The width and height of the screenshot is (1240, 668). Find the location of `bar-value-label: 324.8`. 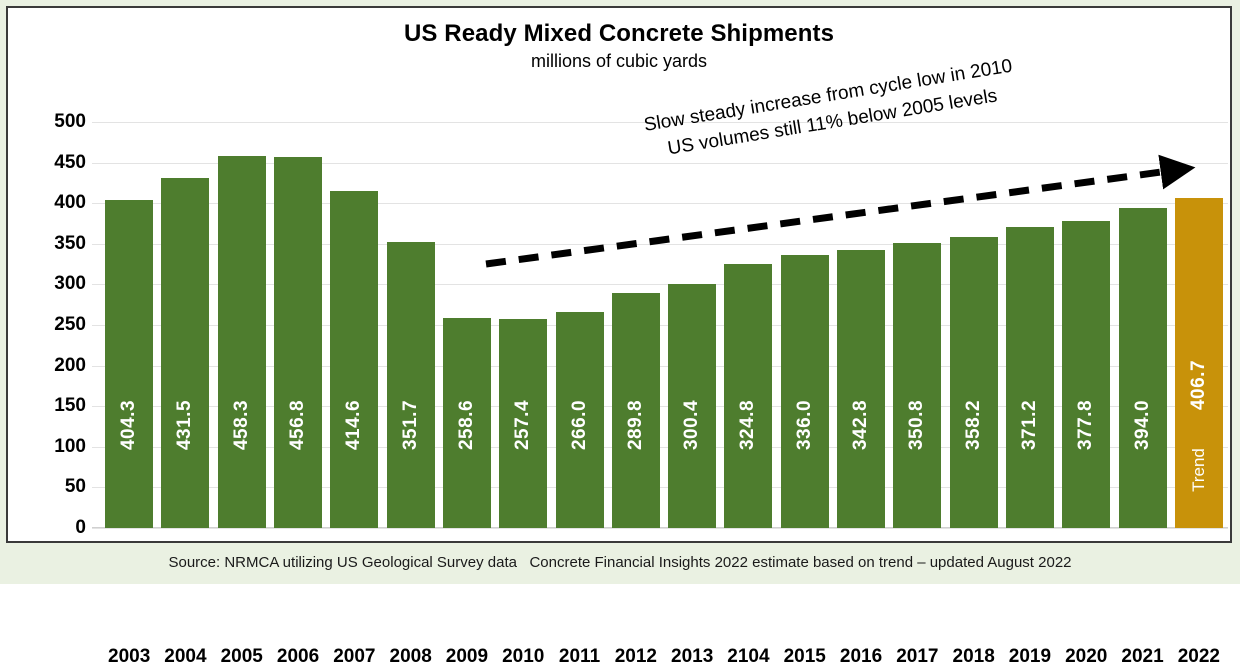

bar-value-label: 324.8 is located at coordinates (748, 425).